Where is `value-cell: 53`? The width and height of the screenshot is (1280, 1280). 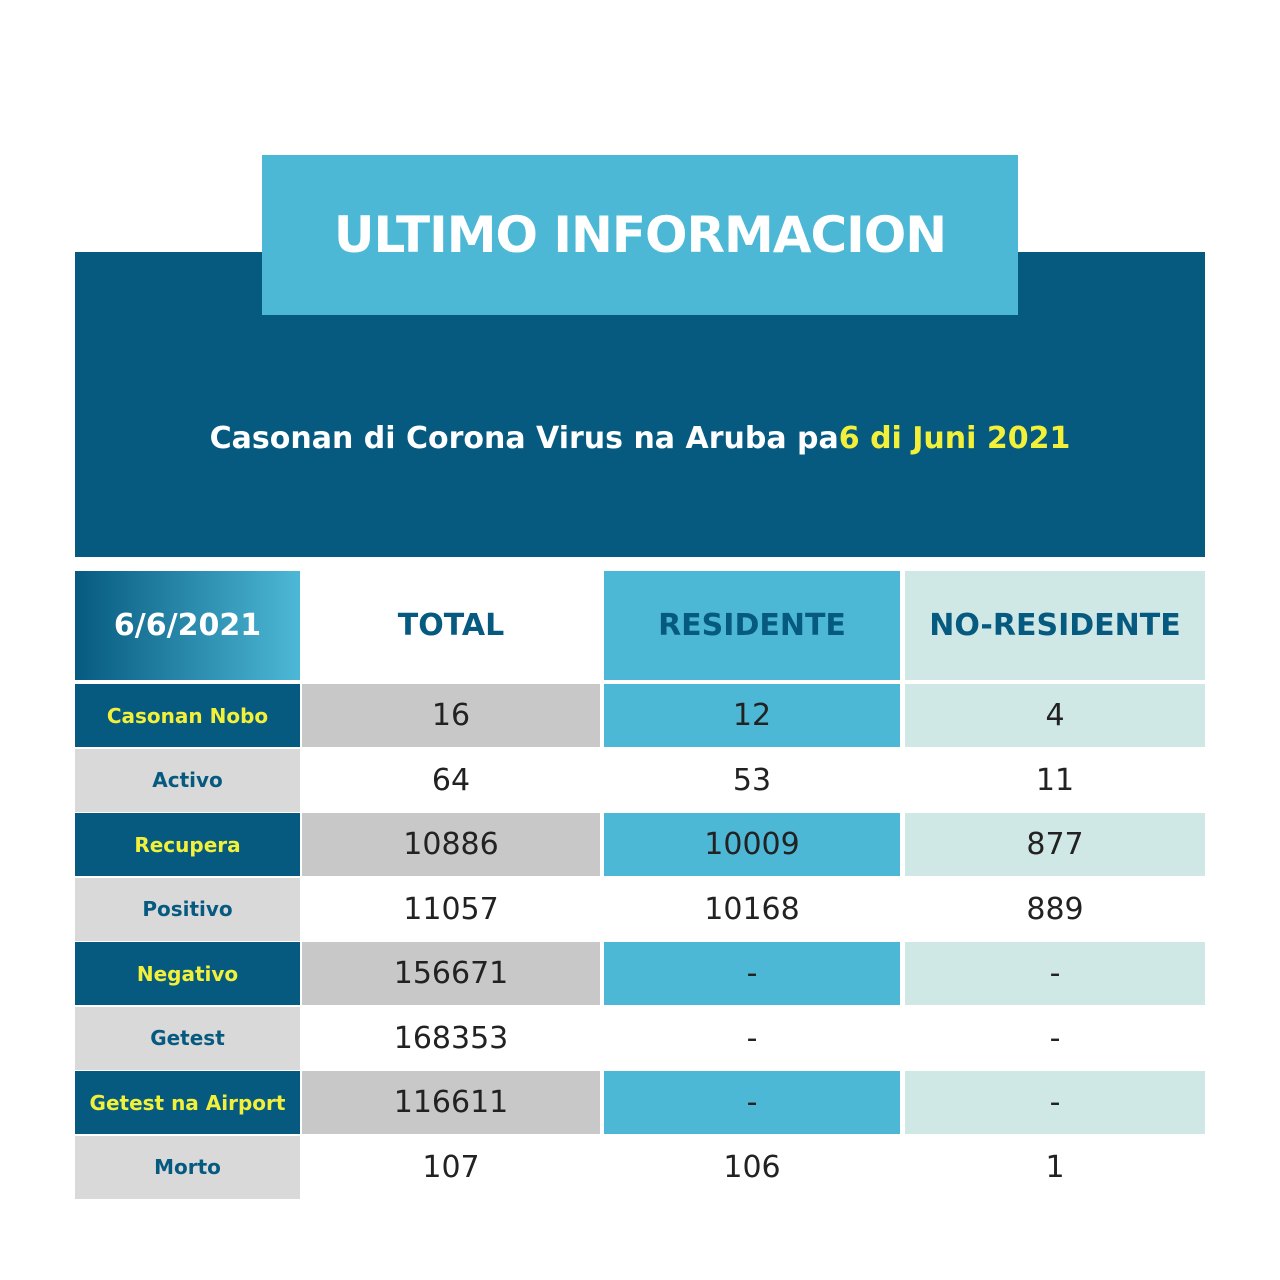 value-cell: 53 is located at coordinates (752, 780).